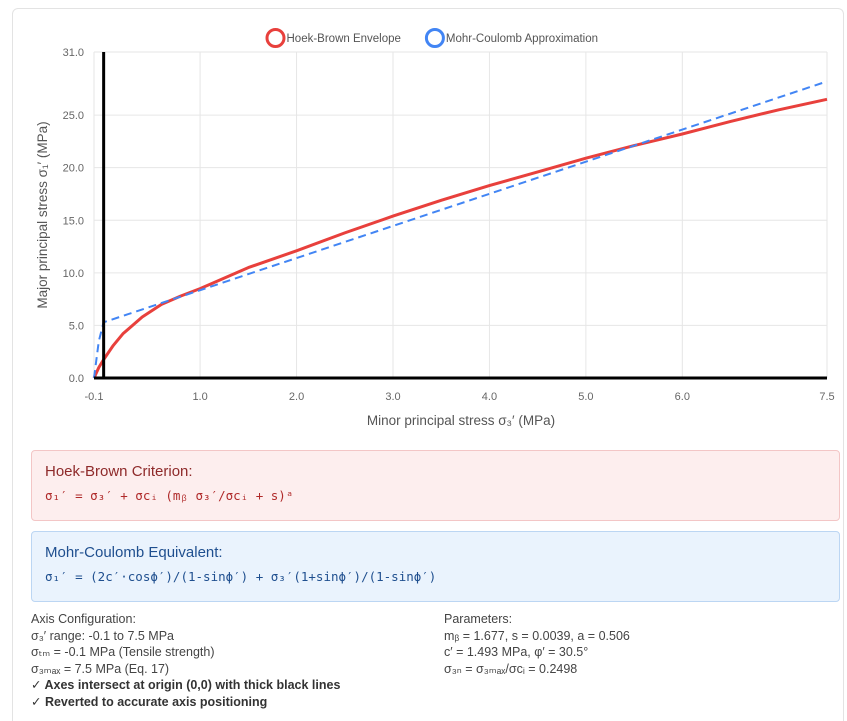 The height and width of the screenshot is (721, 847). I want to click on y-tick-label: 25.0, so click(73, 116).